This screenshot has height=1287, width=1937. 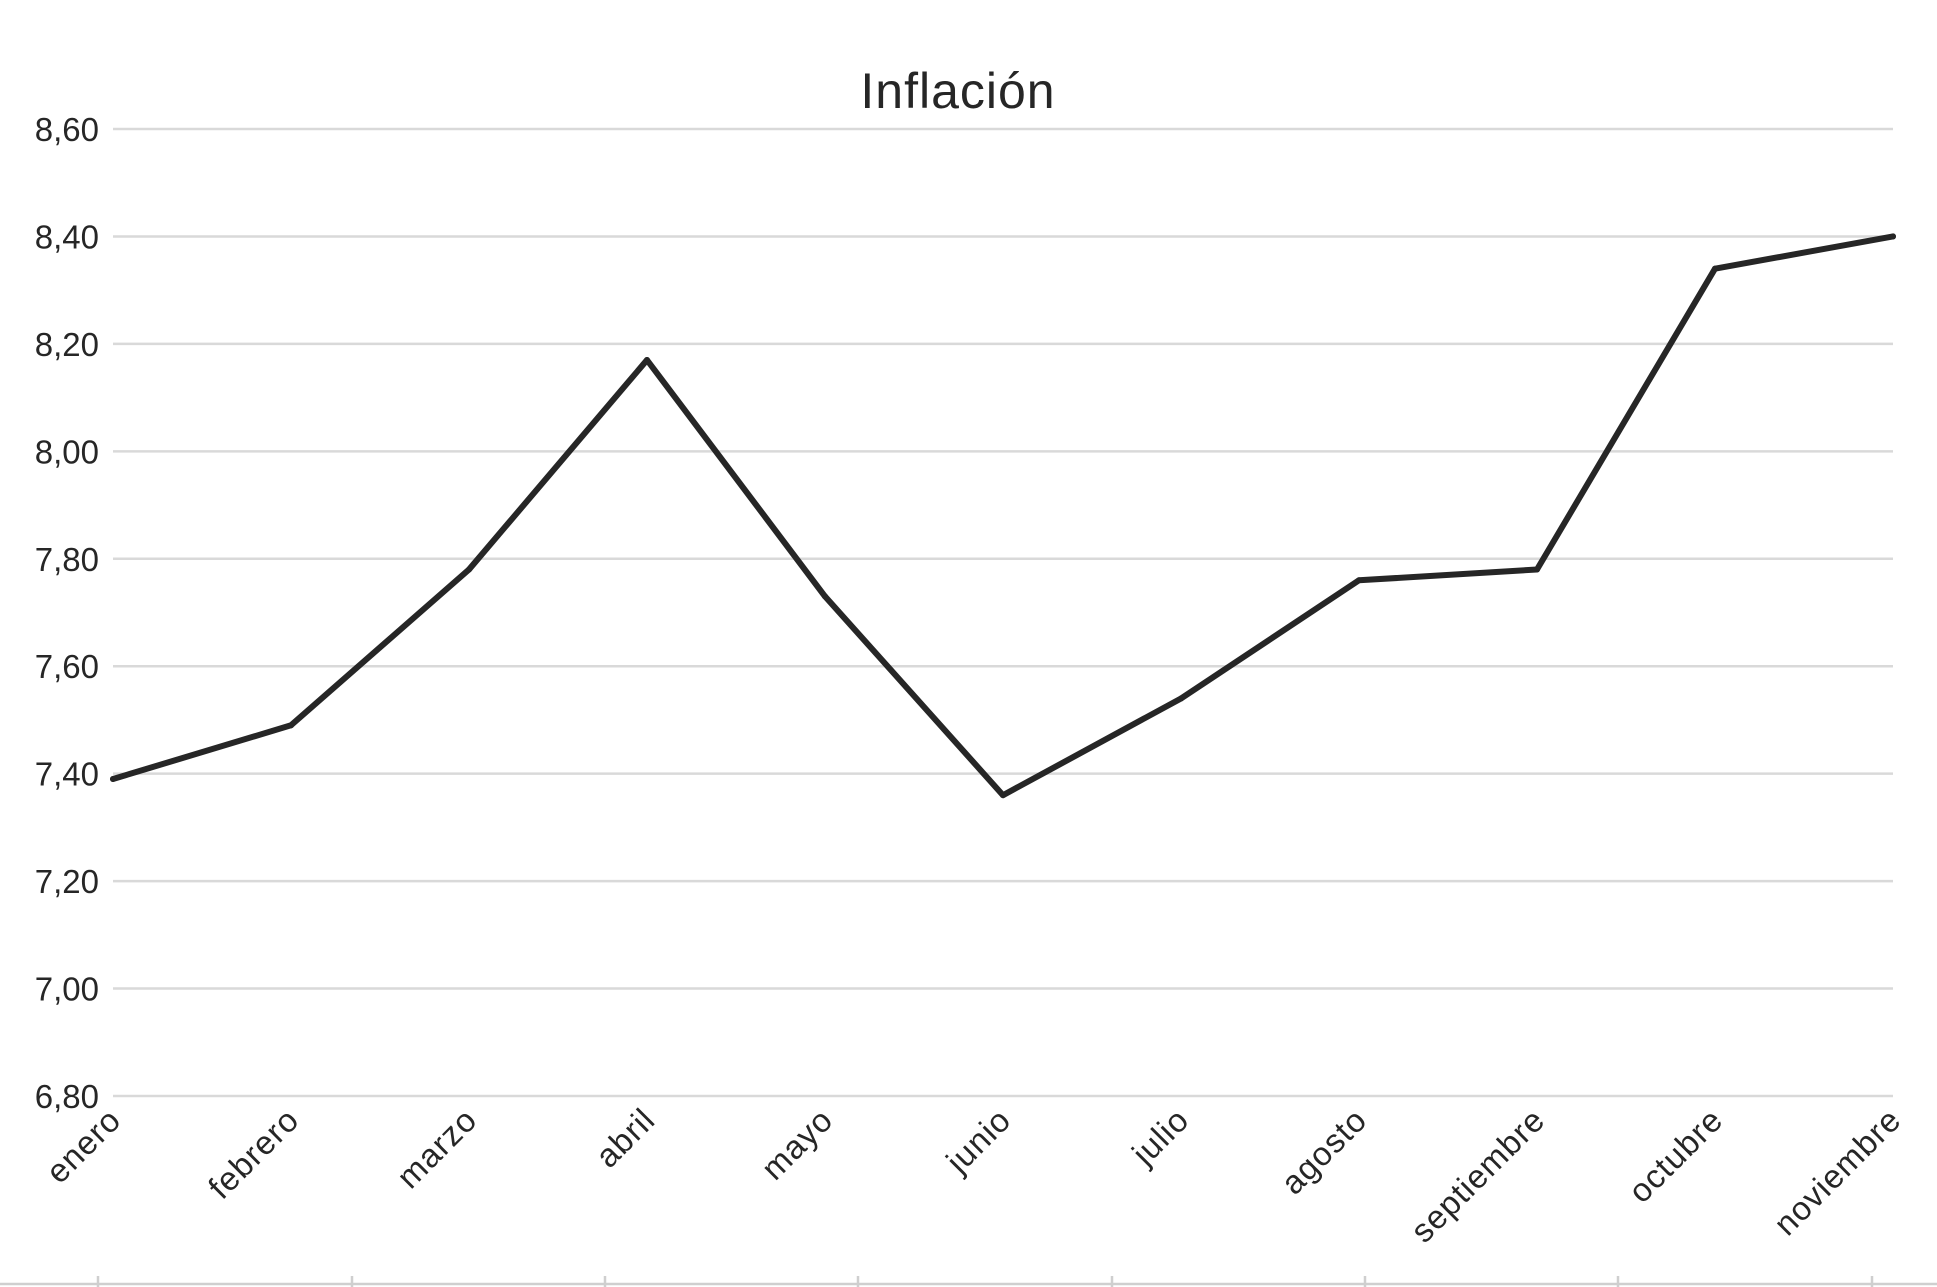 I want to click on x-tick-label: noviembre, so click(x=1836, y=1171).